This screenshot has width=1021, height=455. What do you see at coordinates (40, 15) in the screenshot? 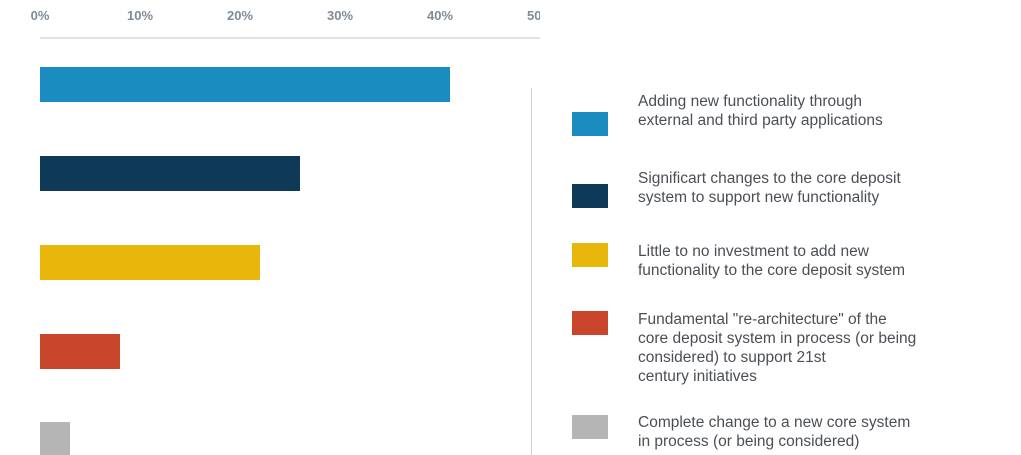
I see `x-tick-label-0: 0%` at bounding box center [40, 15].